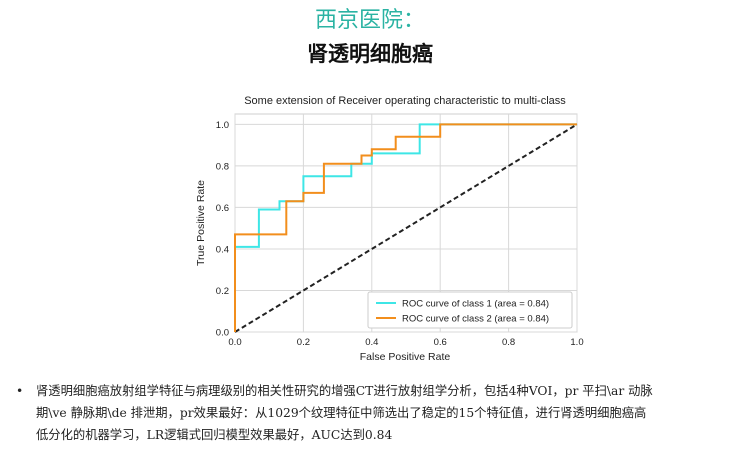 The height and width of the screenshot is (457, 740). Describe the element at coordinates (405, 357) in the screenshot. I see `x-axis-label: False Positive Rate` at that location.